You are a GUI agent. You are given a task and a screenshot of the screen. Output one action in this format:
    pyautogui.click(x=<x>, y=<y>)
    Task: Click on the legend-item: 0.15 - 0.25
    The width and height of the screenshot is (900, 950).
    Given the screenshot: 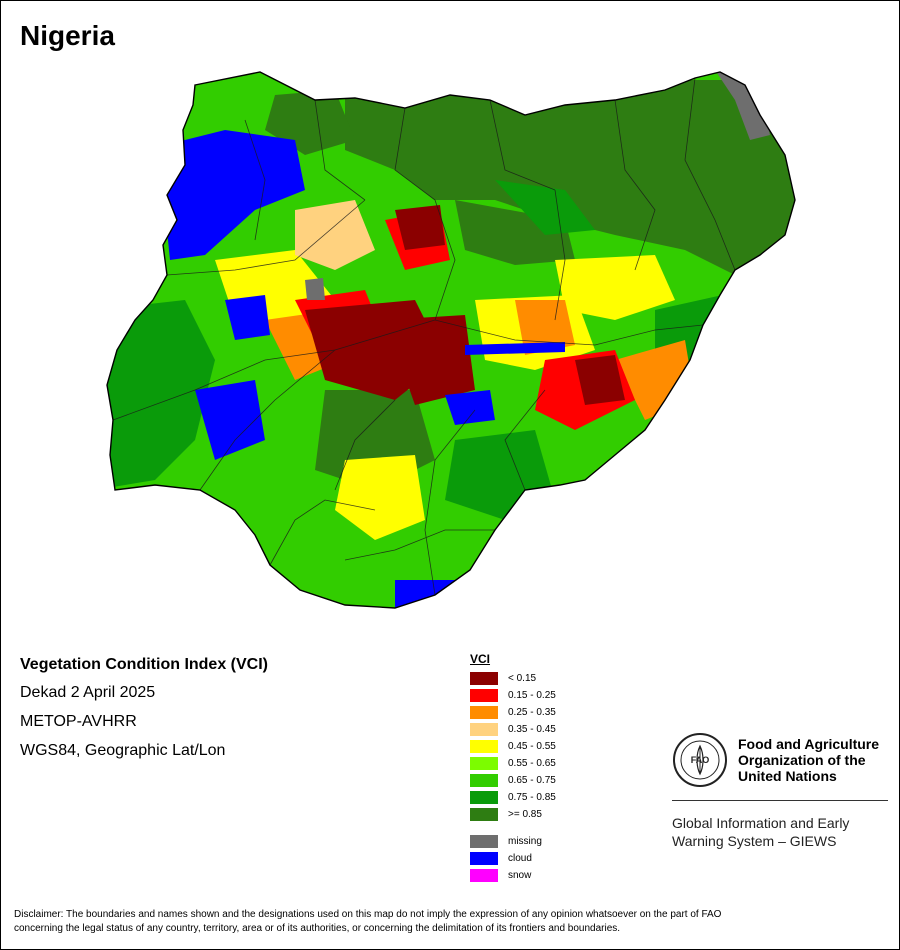 What is the action you would take?
    pyautogui.click(x=513, y=695)
    